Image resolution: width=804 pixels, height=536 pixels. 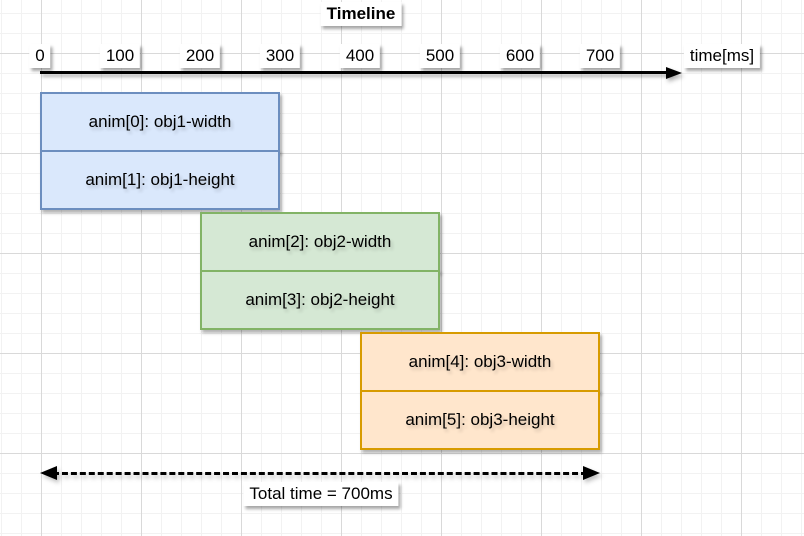 What do you see at coordinates (280, 56) in the screenshot?
I see `axis-tick-label: 300` at bounding box center [280, 56].